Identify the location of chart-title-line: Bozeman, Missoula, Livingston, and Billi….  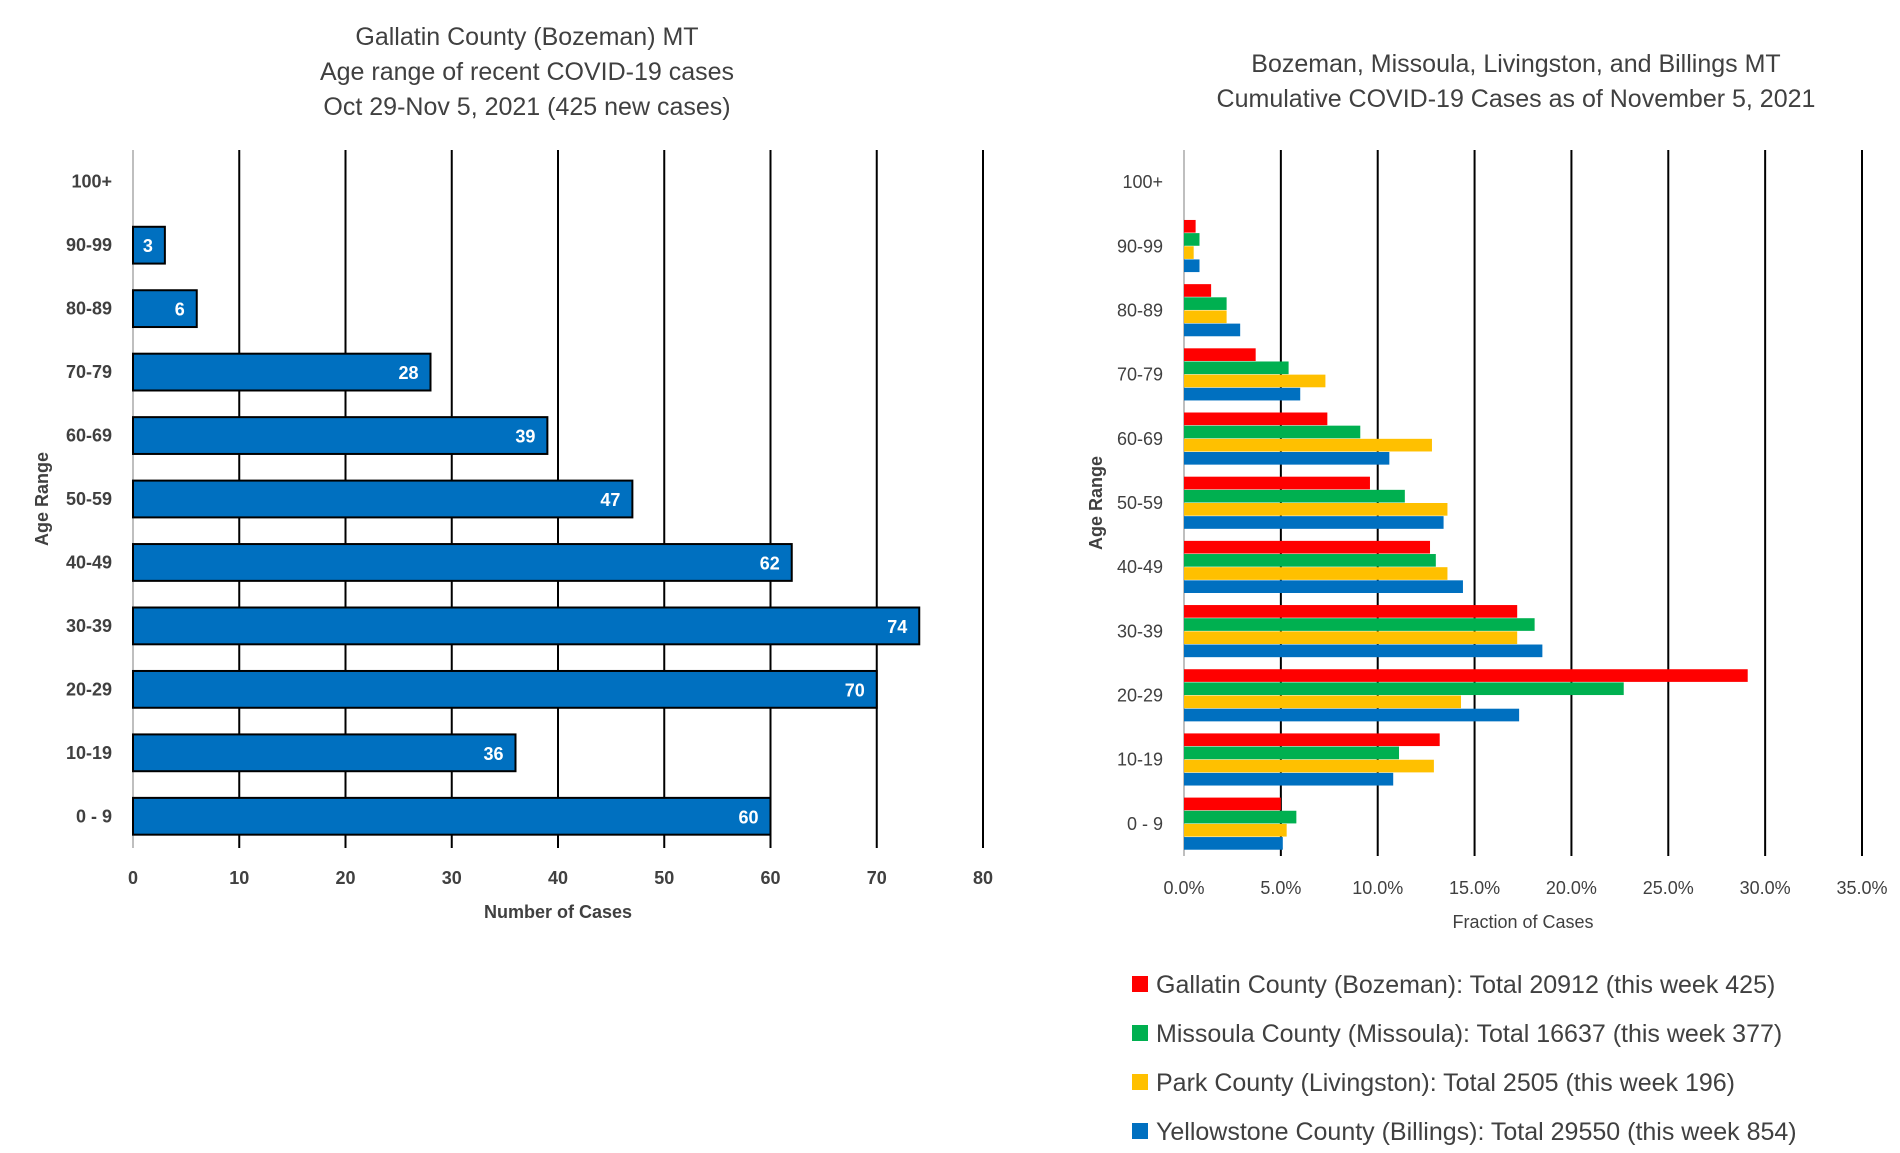
(1515, 64).